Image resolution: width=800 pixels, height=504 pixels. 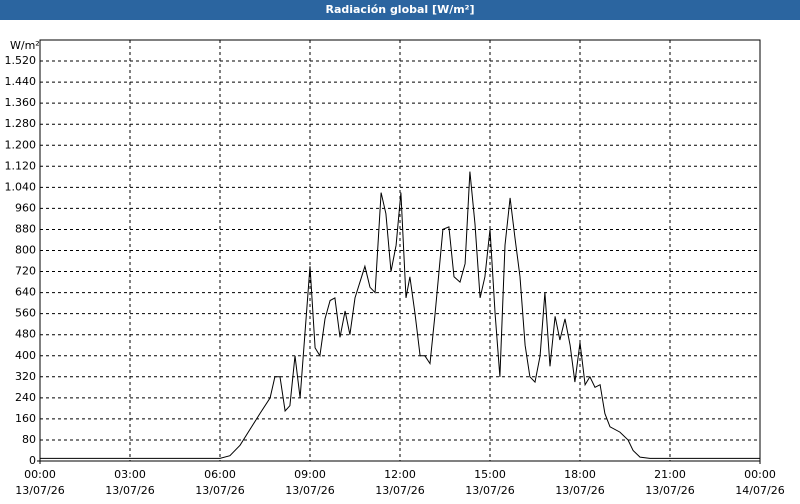 What do you see at coordinates (25, 207) in the screenshot?
I see `y-tick-label: 960` at bounding box center [25, 207].